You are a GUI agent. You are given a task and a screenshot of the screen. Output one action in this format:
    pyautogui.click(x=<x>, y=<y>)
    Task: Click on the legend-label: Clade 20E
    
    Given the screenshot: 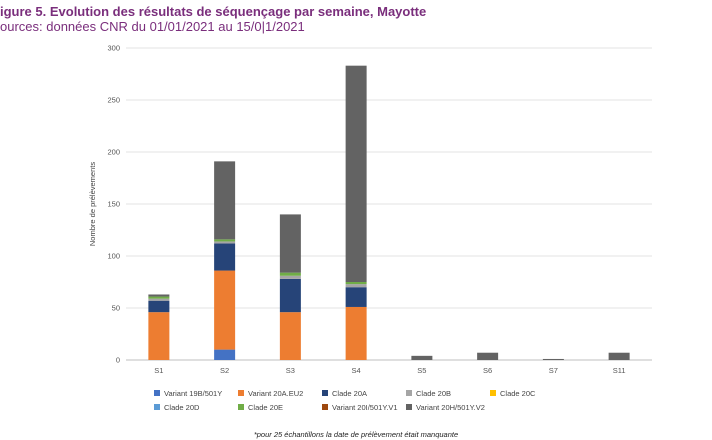 What is the action you would take?
    pyautogui.click(x=266, y=407)
    